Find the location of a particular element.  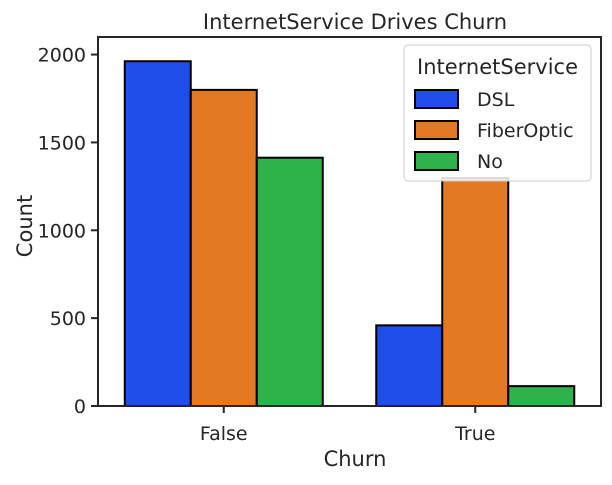

bar-no-true is located at coordinates (541, 396).